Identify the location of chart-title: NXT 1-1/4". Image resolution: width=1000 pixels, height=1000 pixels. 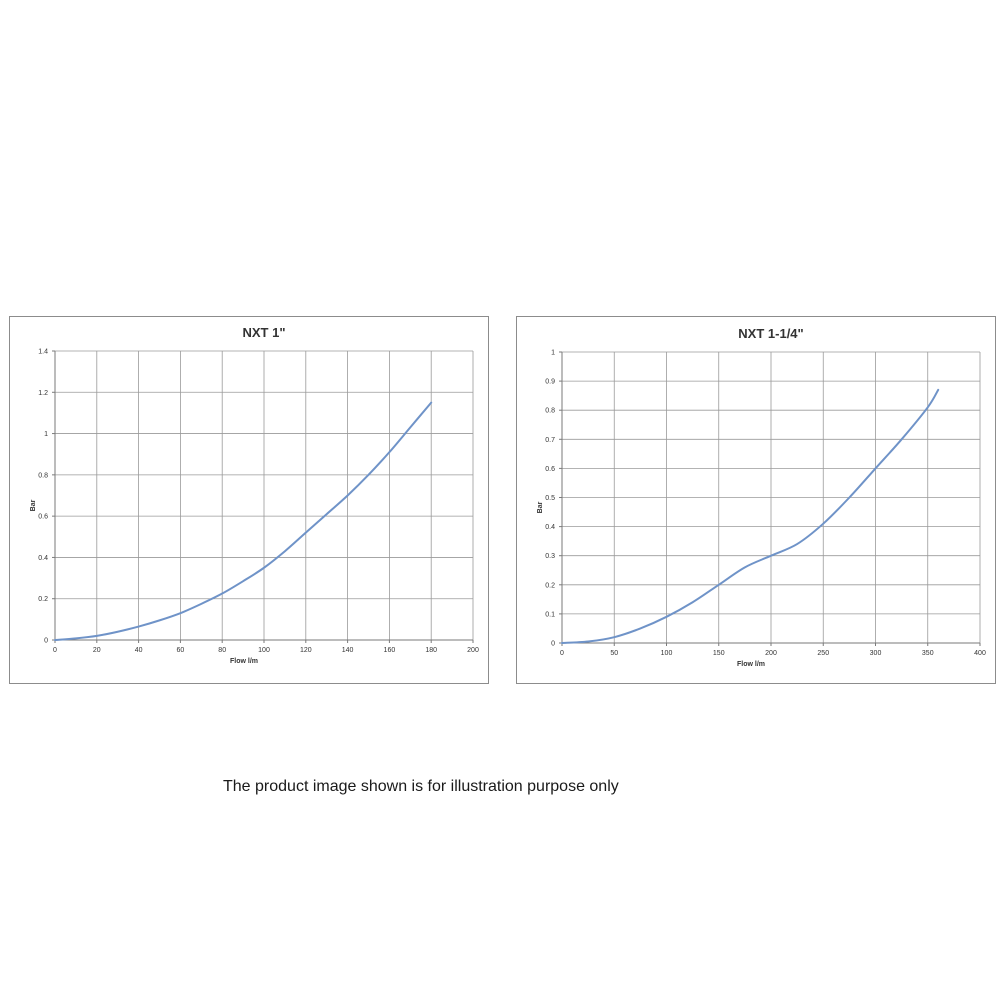
(770, 333).